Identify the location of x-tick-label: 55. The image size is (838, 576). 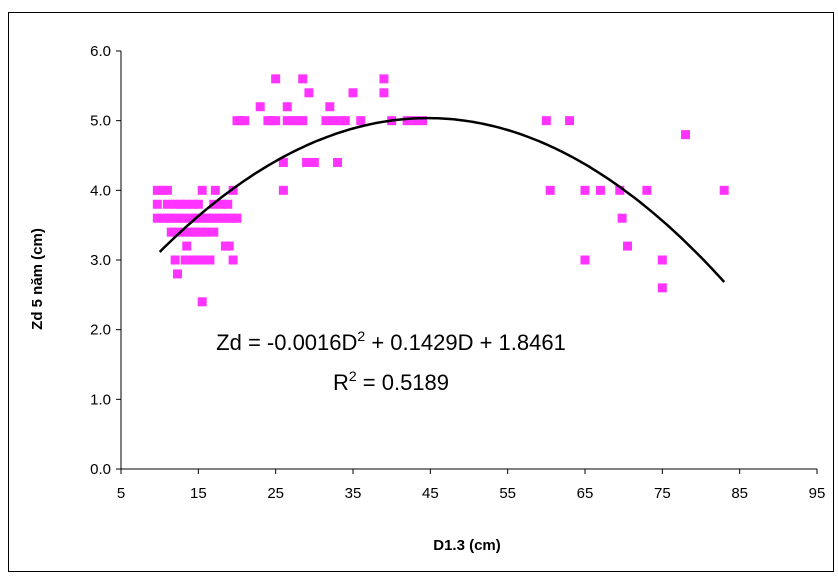
(507, 493).